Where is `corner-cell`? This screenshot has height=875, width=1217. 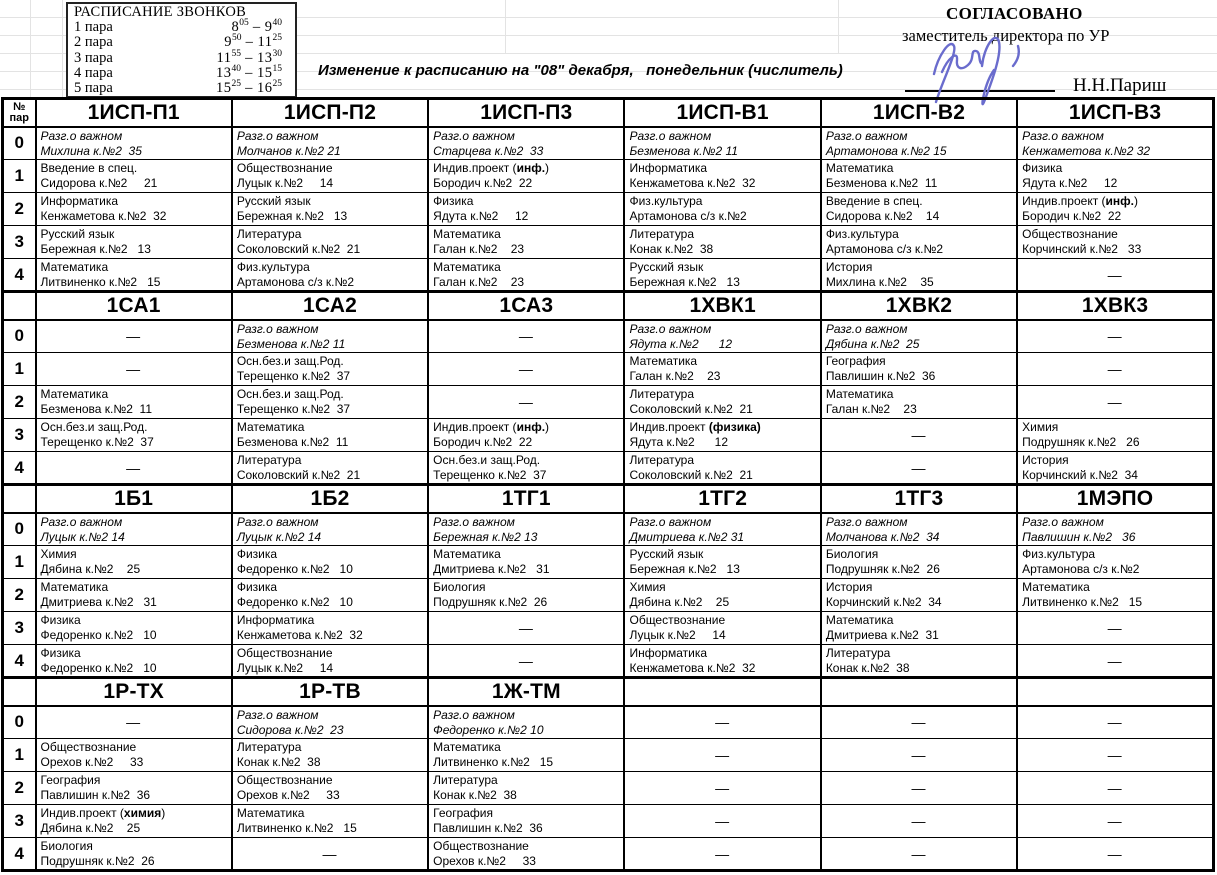
corner-cell is located at coordinates (19, 691).